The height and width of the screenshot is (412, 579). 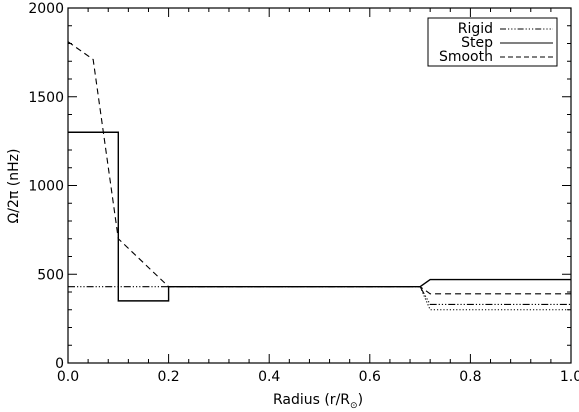 I want to click on legend-box, so click(x=492, y=42).